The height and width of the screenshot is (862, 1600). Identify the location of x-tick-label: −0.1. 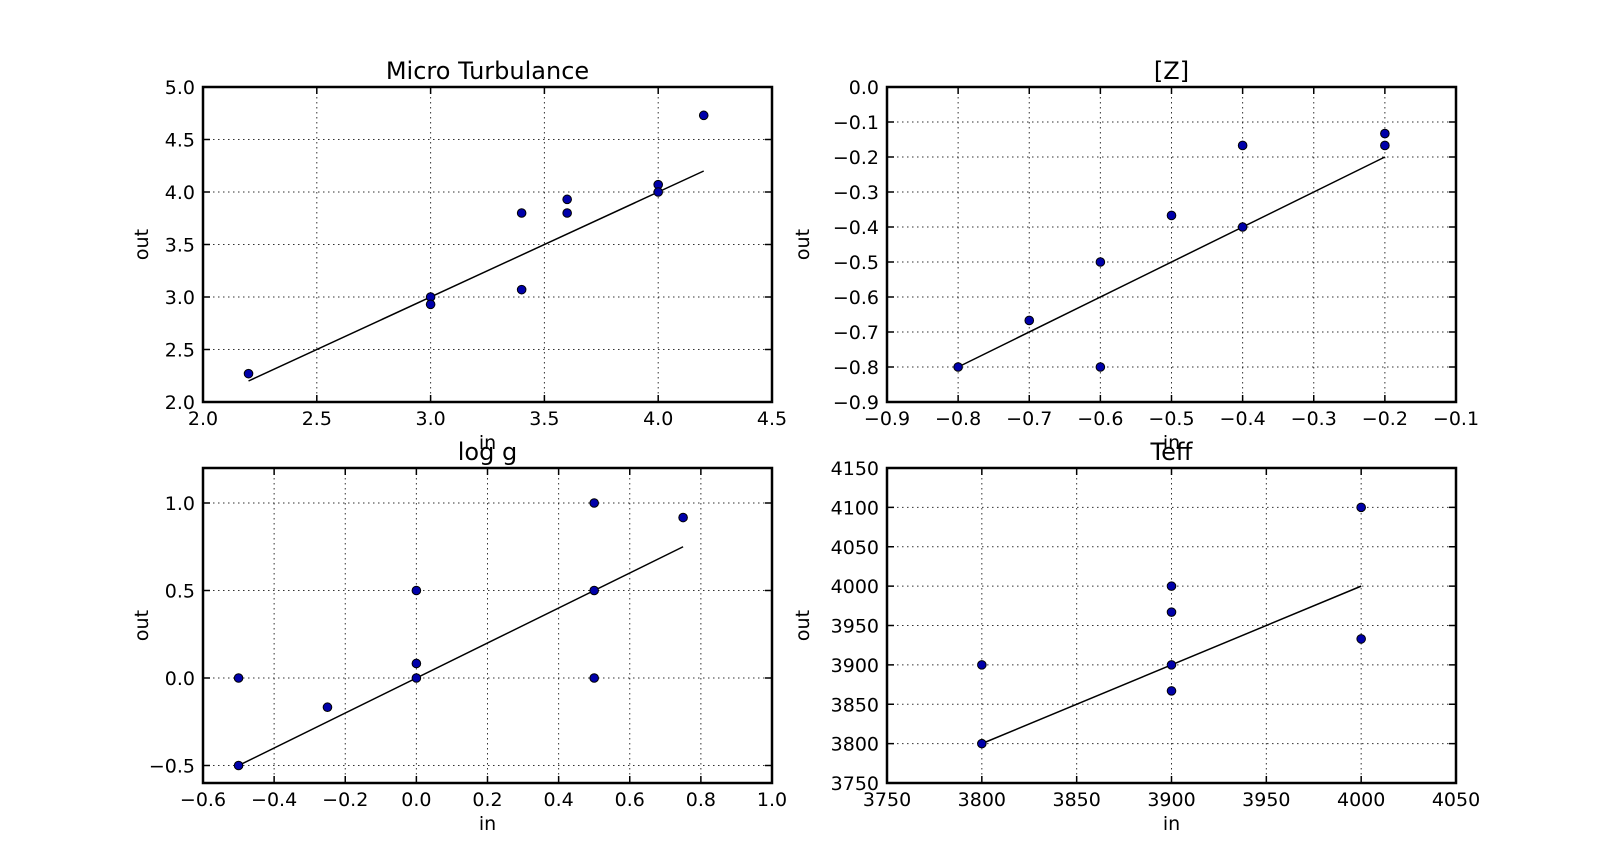
(1456, 419).